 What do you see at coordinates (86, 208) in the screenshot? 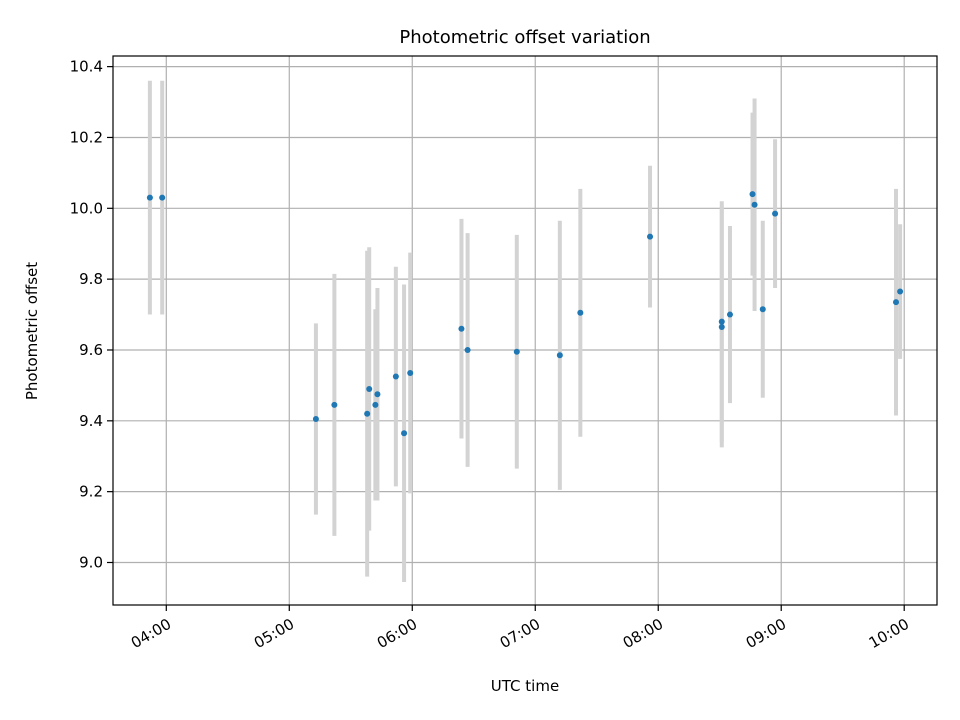
I see `y-tick-label: 10.0` at bounding box center [86, 208].